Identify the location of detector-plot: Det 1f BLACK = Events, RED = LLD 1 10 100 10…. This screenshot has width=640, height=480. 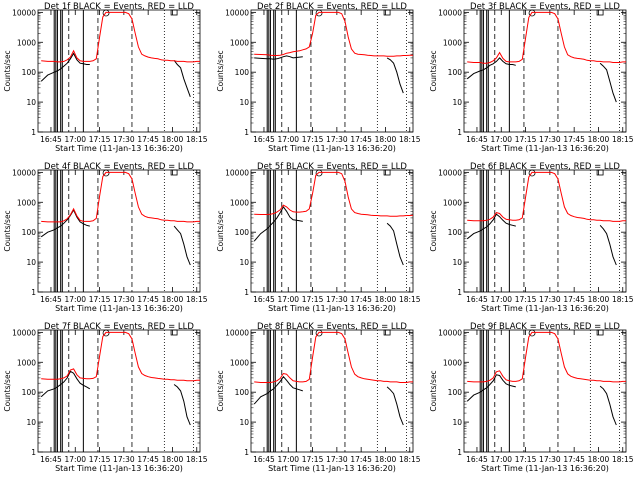
(105, 77).